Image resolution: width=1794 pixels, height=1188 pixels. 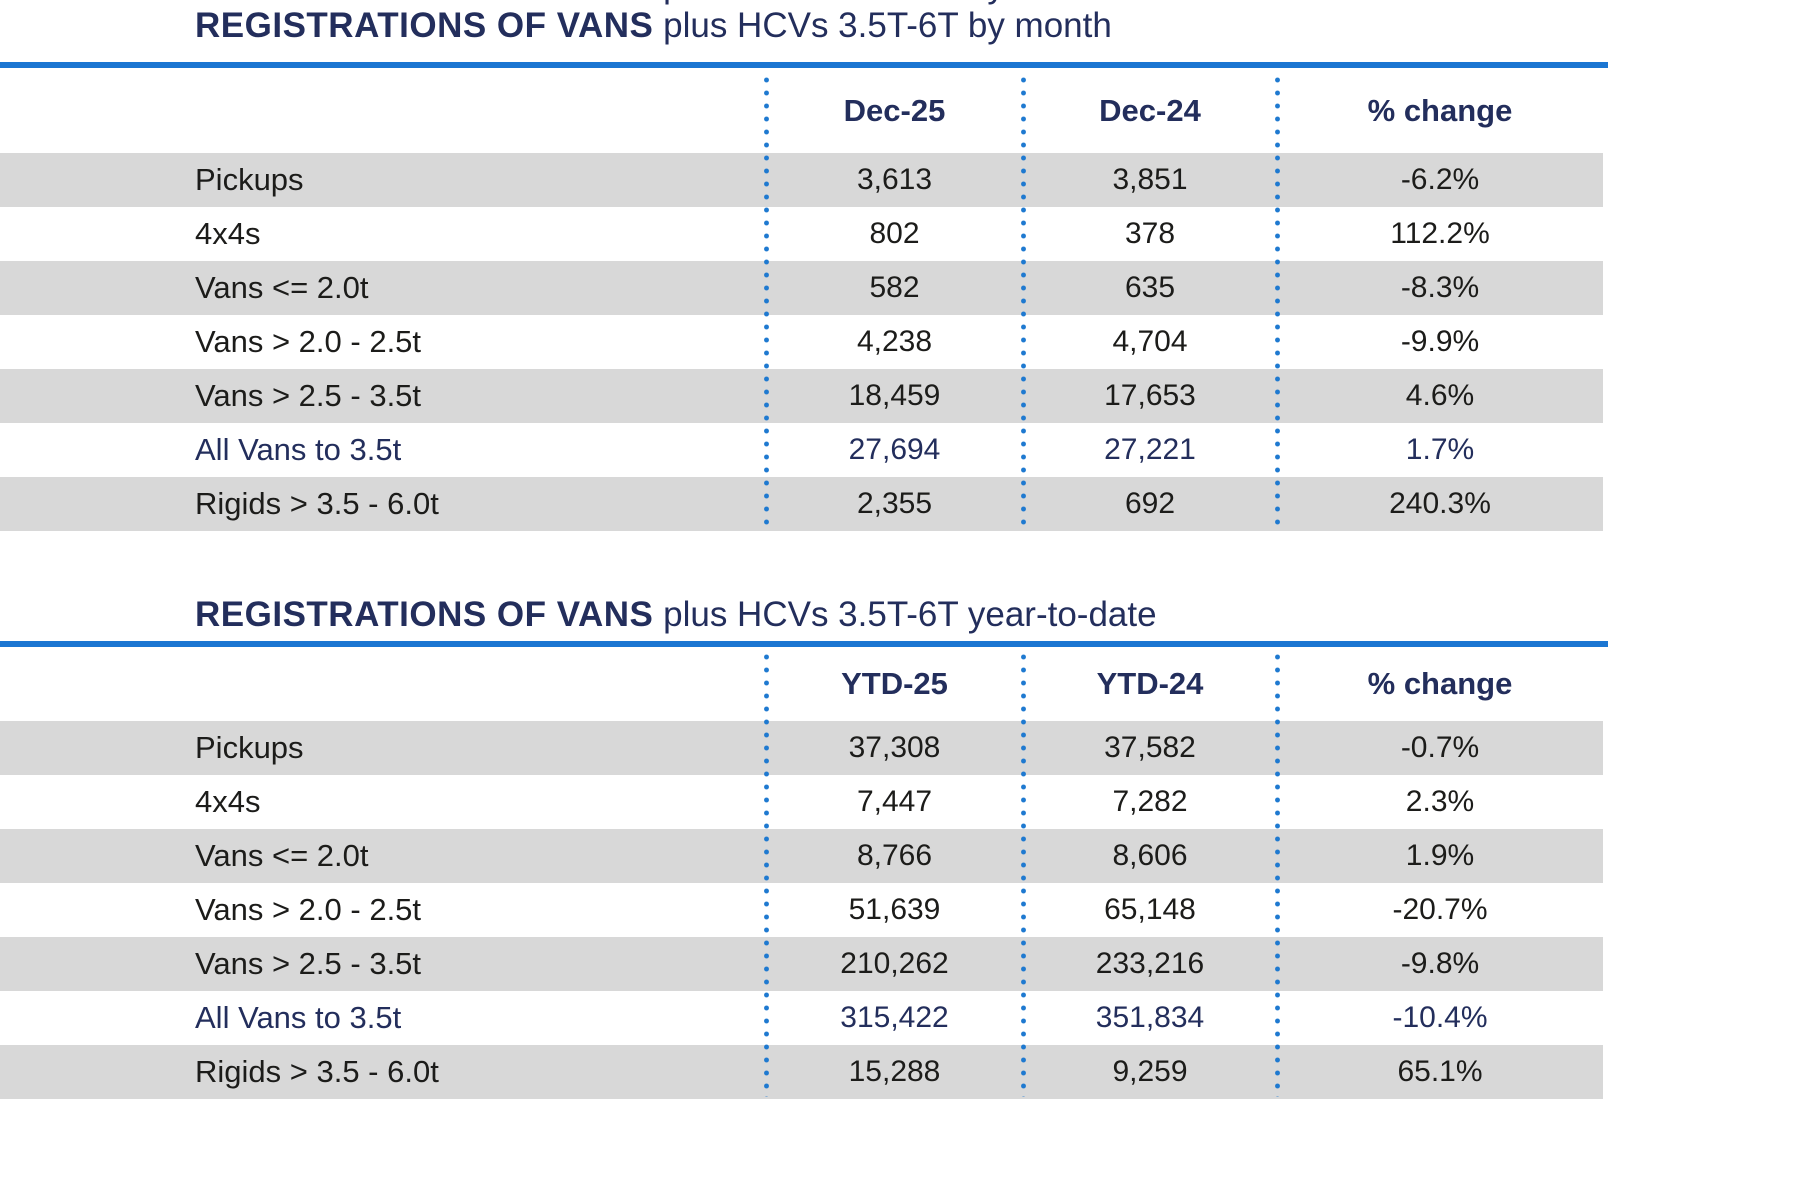 What do you see at coordinates (894, 801) in the screenshot?
I see `value-current: 7,447` at bounding box center [894, 801].